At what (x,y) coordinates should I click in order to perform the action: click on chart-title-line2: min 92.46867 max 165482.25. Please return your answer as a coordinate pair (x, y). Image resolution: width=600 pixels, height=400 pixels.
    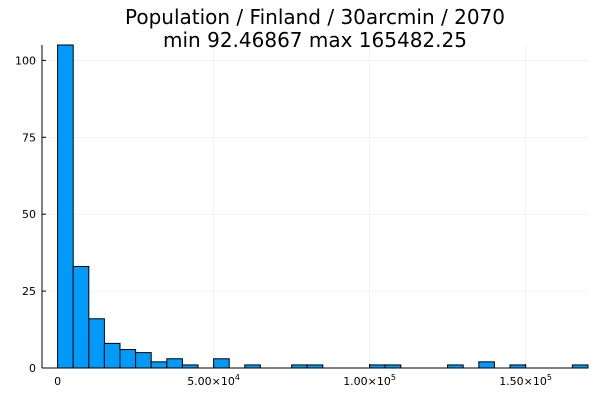
    Looking at the image, I should click on (315, 40).